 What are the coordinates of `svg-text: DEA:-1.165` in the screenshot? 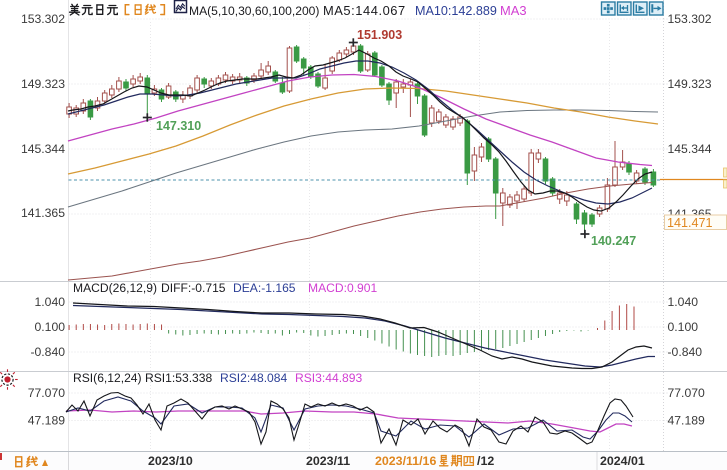 It's located at (264, 288).